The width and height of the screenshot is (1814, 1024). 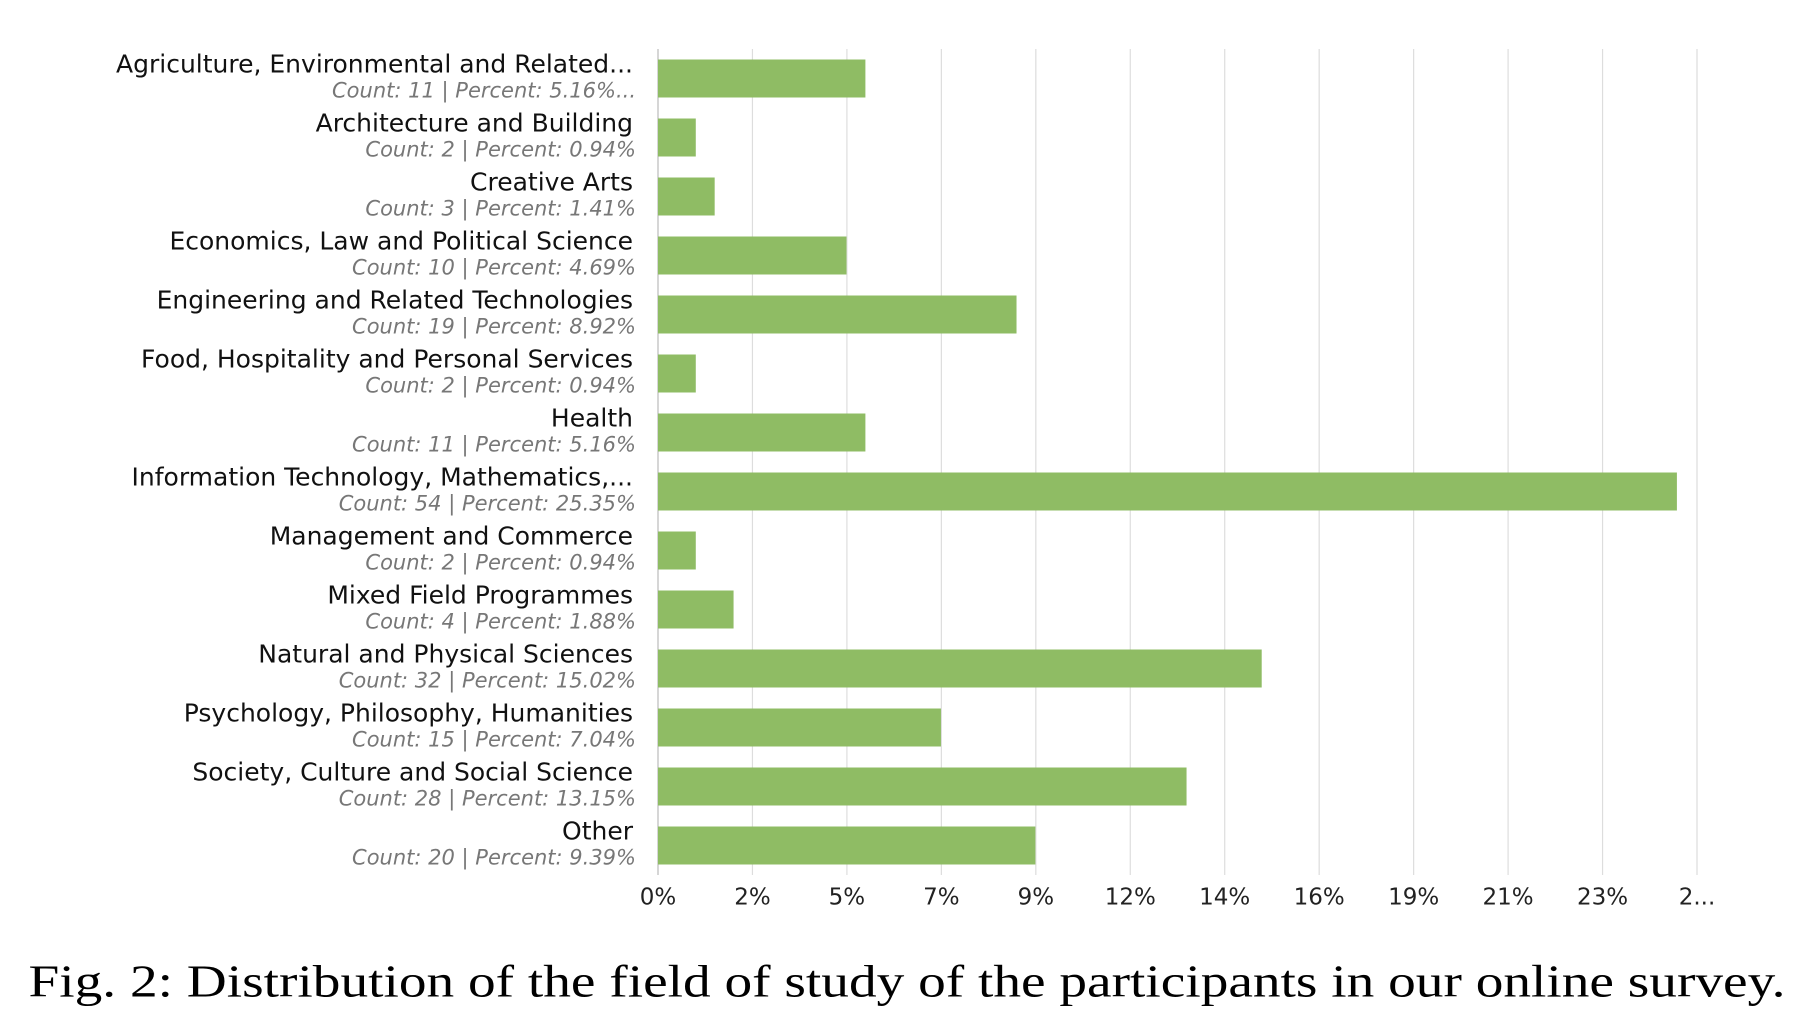 What do you see at coordinates (494, 268) in the screenshot?
I see `value-label: Count: 10 | Percent: 4.69%` at bounding box center [494, 268].